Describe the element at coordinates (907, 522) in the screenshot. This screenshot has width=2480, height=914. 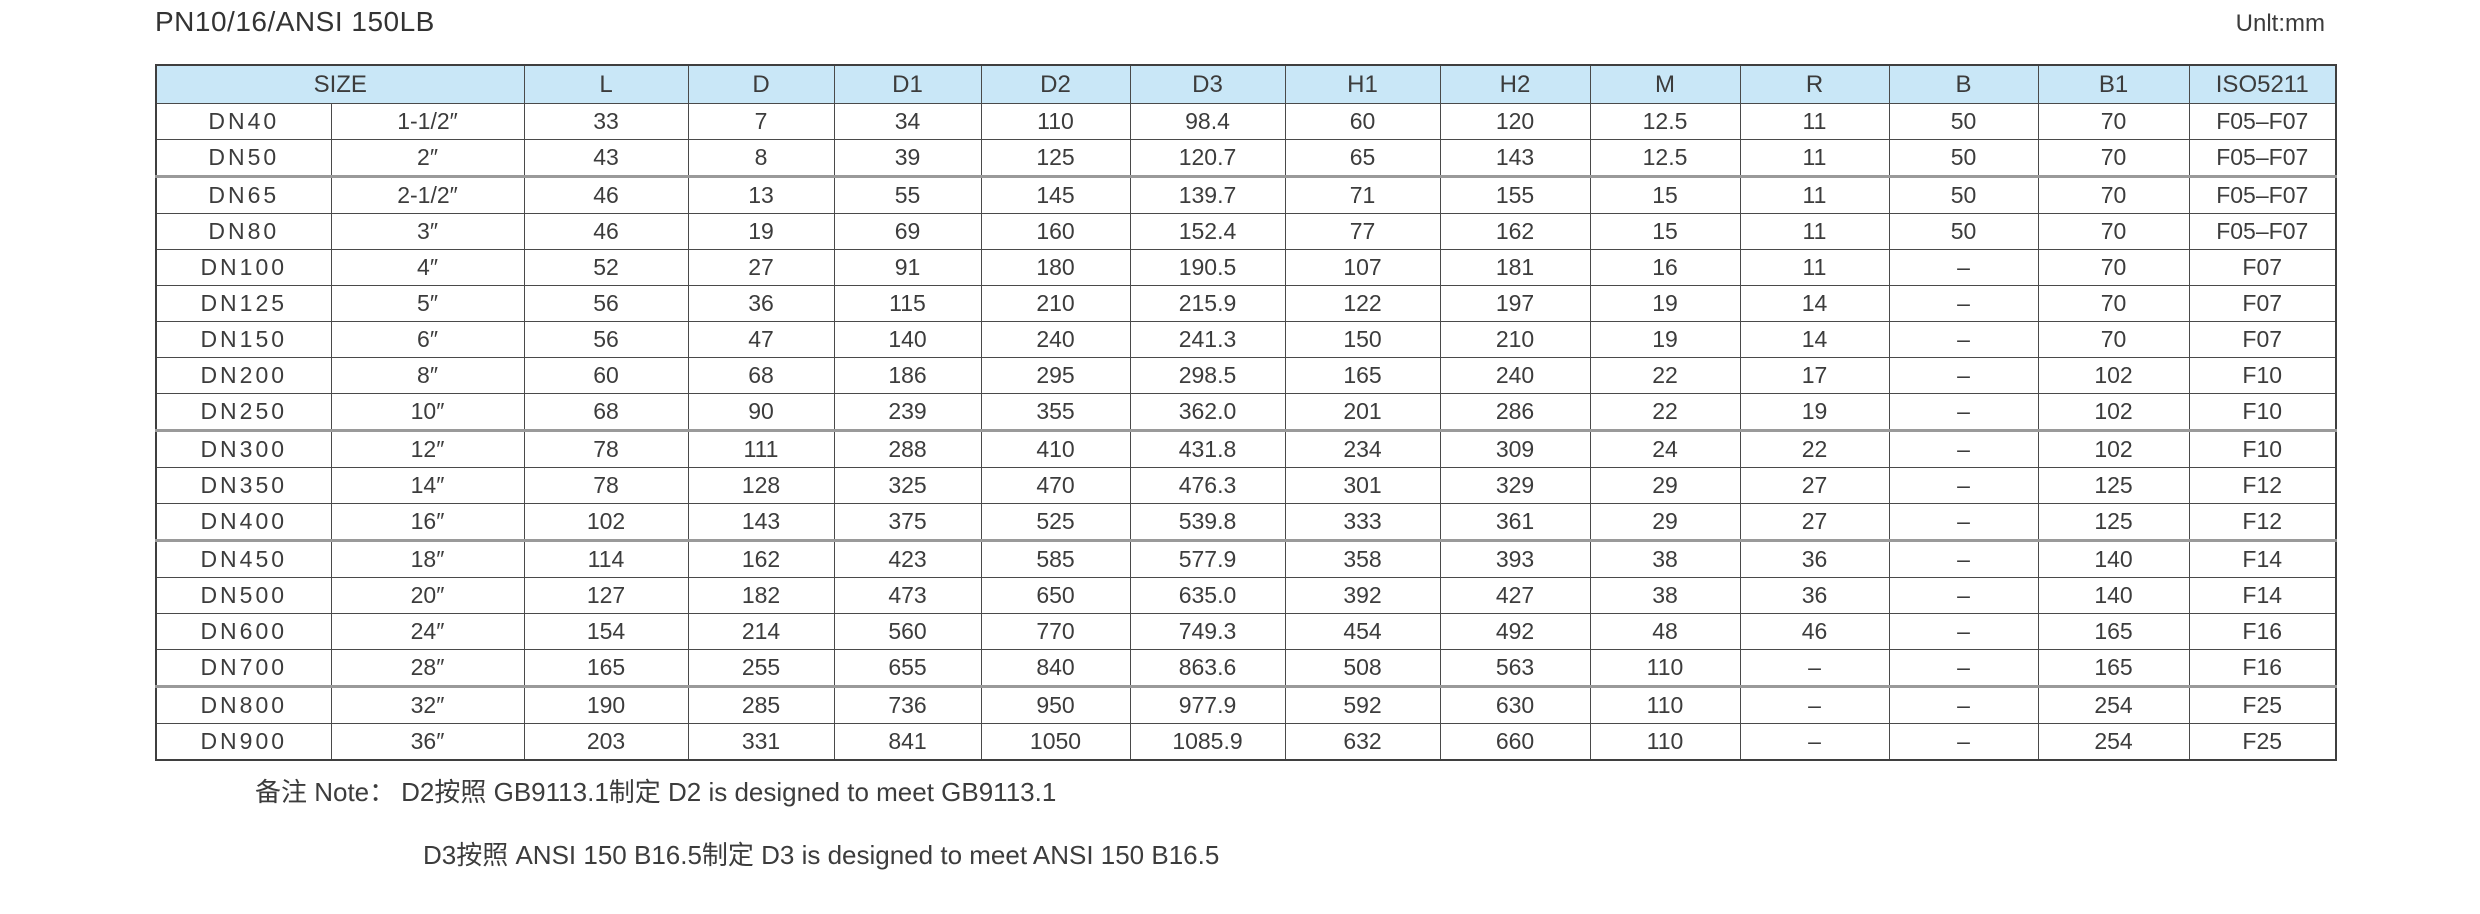
I see `value-cell-d1: 375` at that location.